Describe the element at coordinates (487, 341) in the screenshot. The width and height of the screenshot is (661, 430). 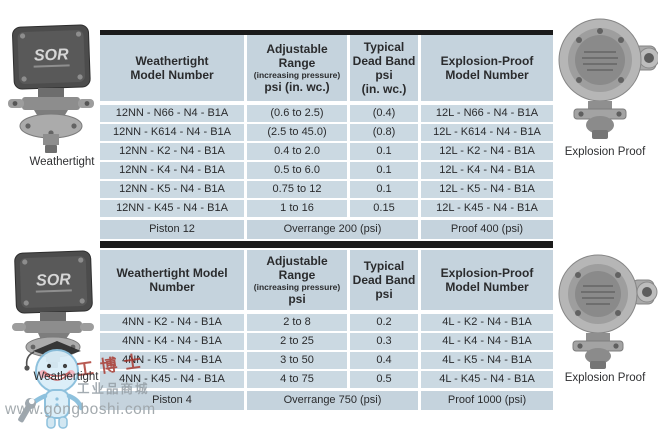
I see `table-cell: 4L - K4 - N4 - B1A` at that location.